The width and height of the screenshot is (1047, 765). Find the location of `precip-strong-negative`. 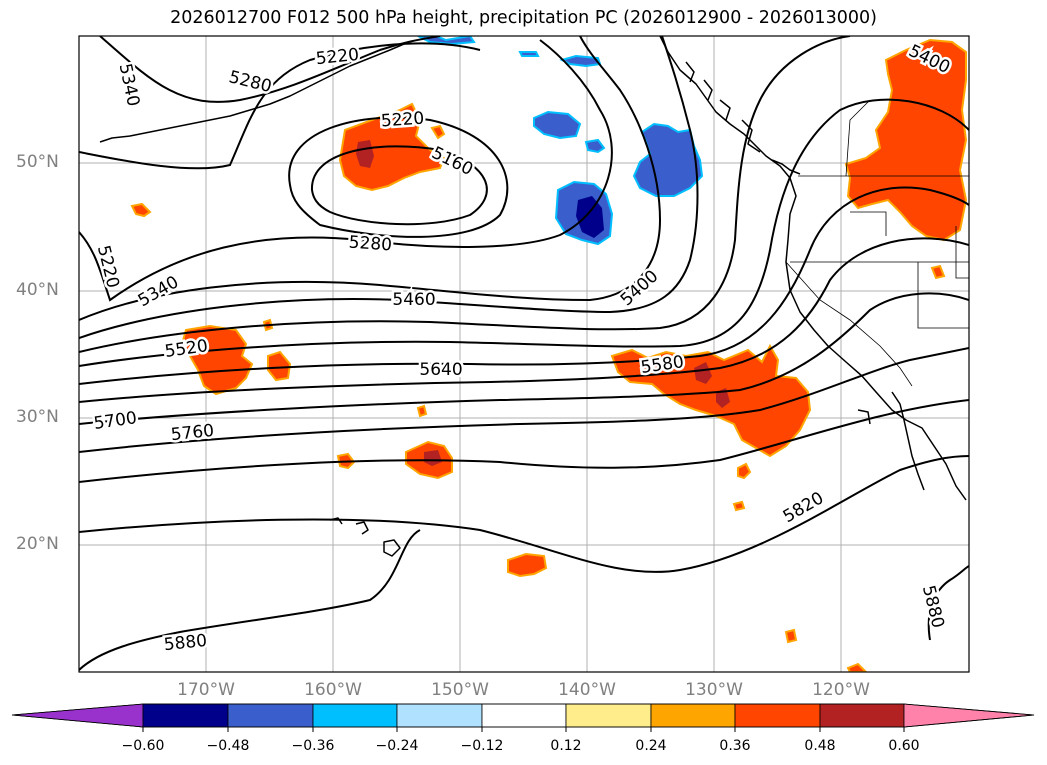

precip-strong-negative is located at coordinates (590, 217).